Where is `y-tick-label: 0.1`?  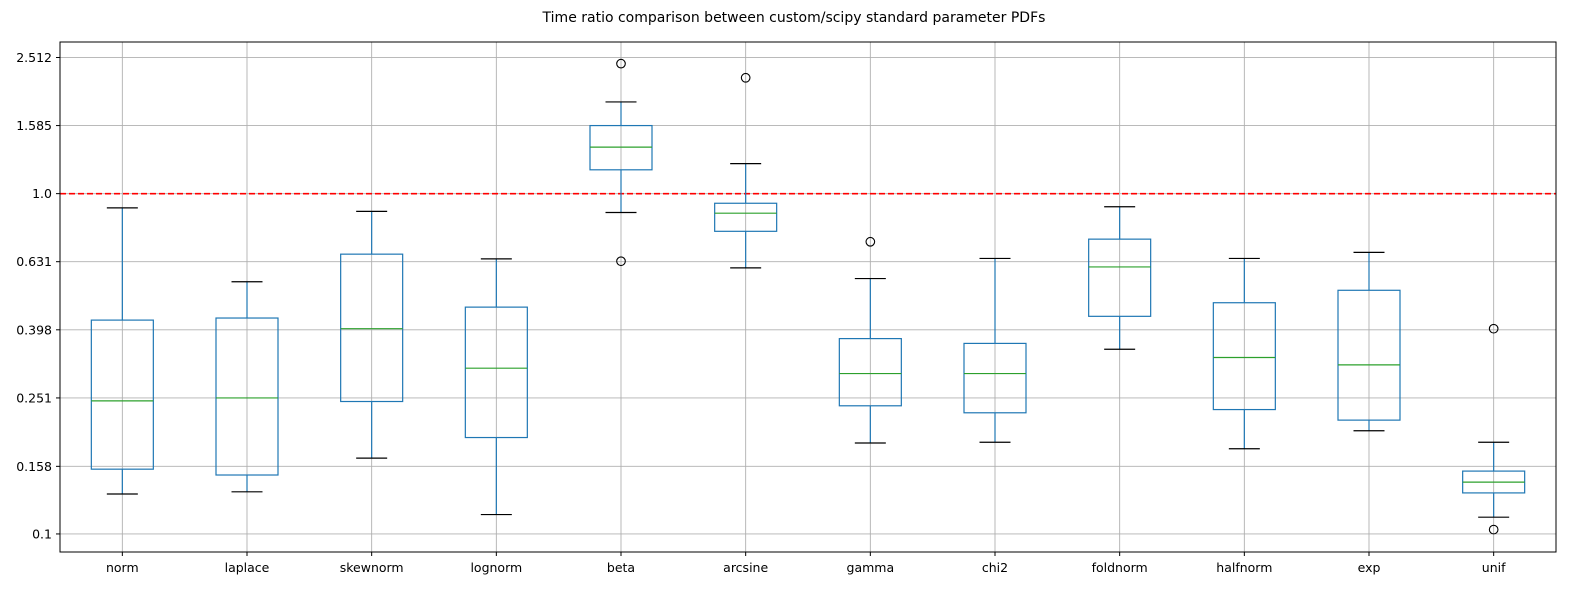 y-tick-label: 0.1 is located at coordinates (42, 533).